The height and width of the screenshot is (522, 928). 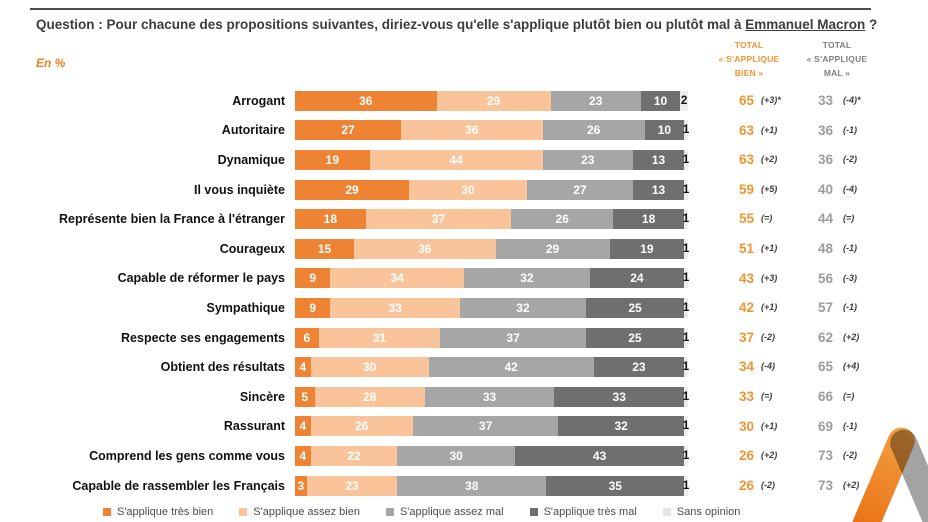 What do you see at coordinates (701, 512) in the screenshot?
I see `legend-item: Sans opinion` at bounding box center [701, 512].